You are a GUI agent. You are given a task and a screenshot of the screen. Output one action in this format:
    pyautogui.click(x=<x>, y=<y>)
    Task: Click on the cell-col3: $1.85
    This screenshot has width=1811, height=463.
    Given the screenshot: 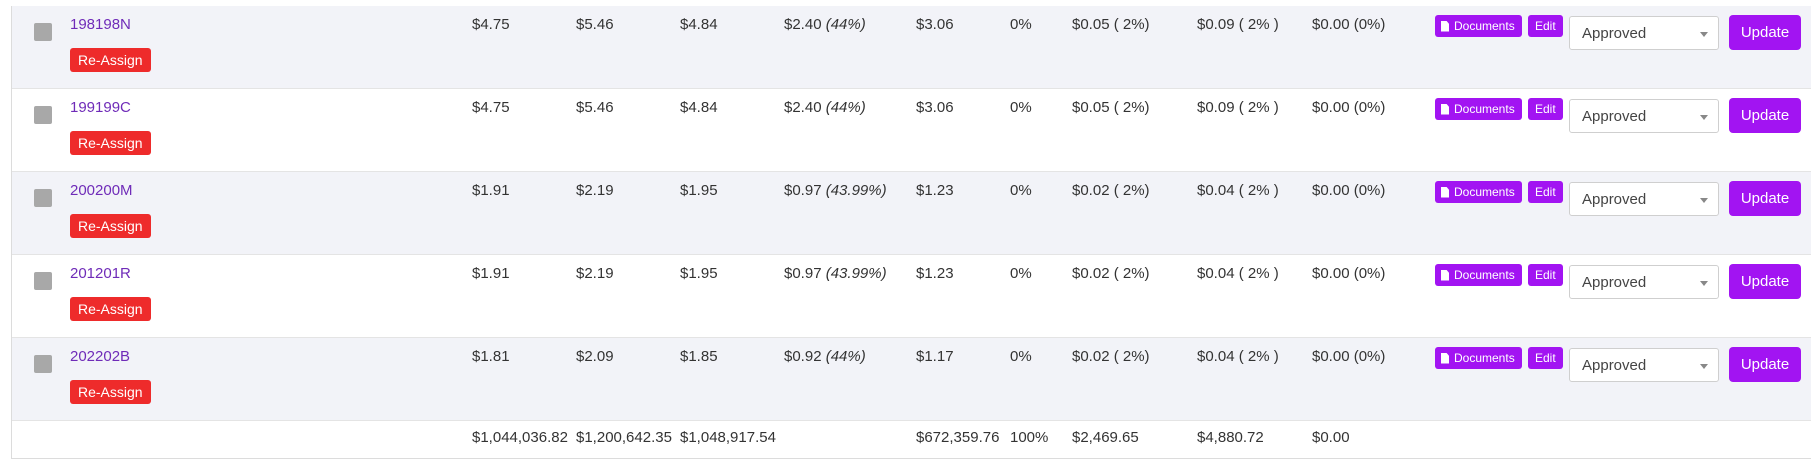 What is the action you would take?
    pyautogui.click(x=699, y=356)
    